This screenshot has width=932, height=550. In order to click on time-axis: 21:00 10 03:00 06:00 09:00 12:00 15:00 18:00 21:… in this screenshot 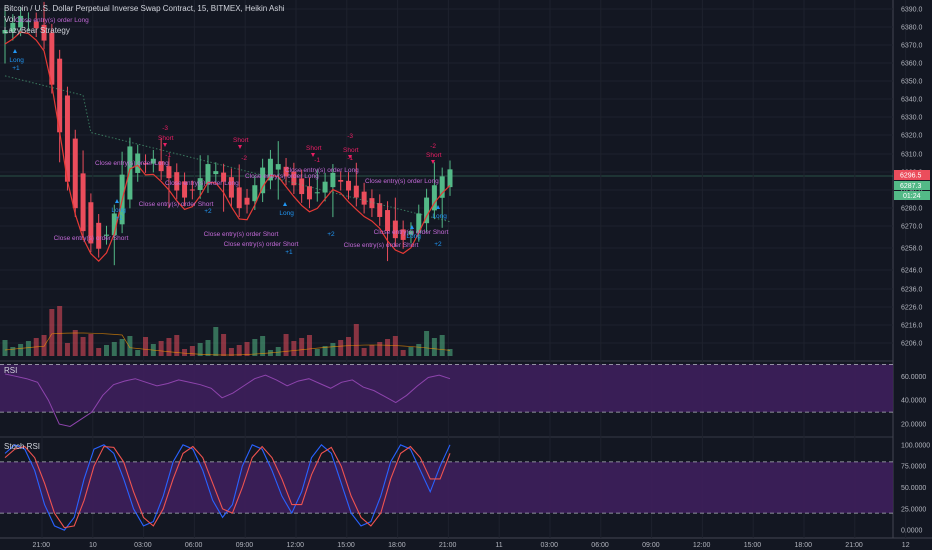, I will do `click(471, 545)`.